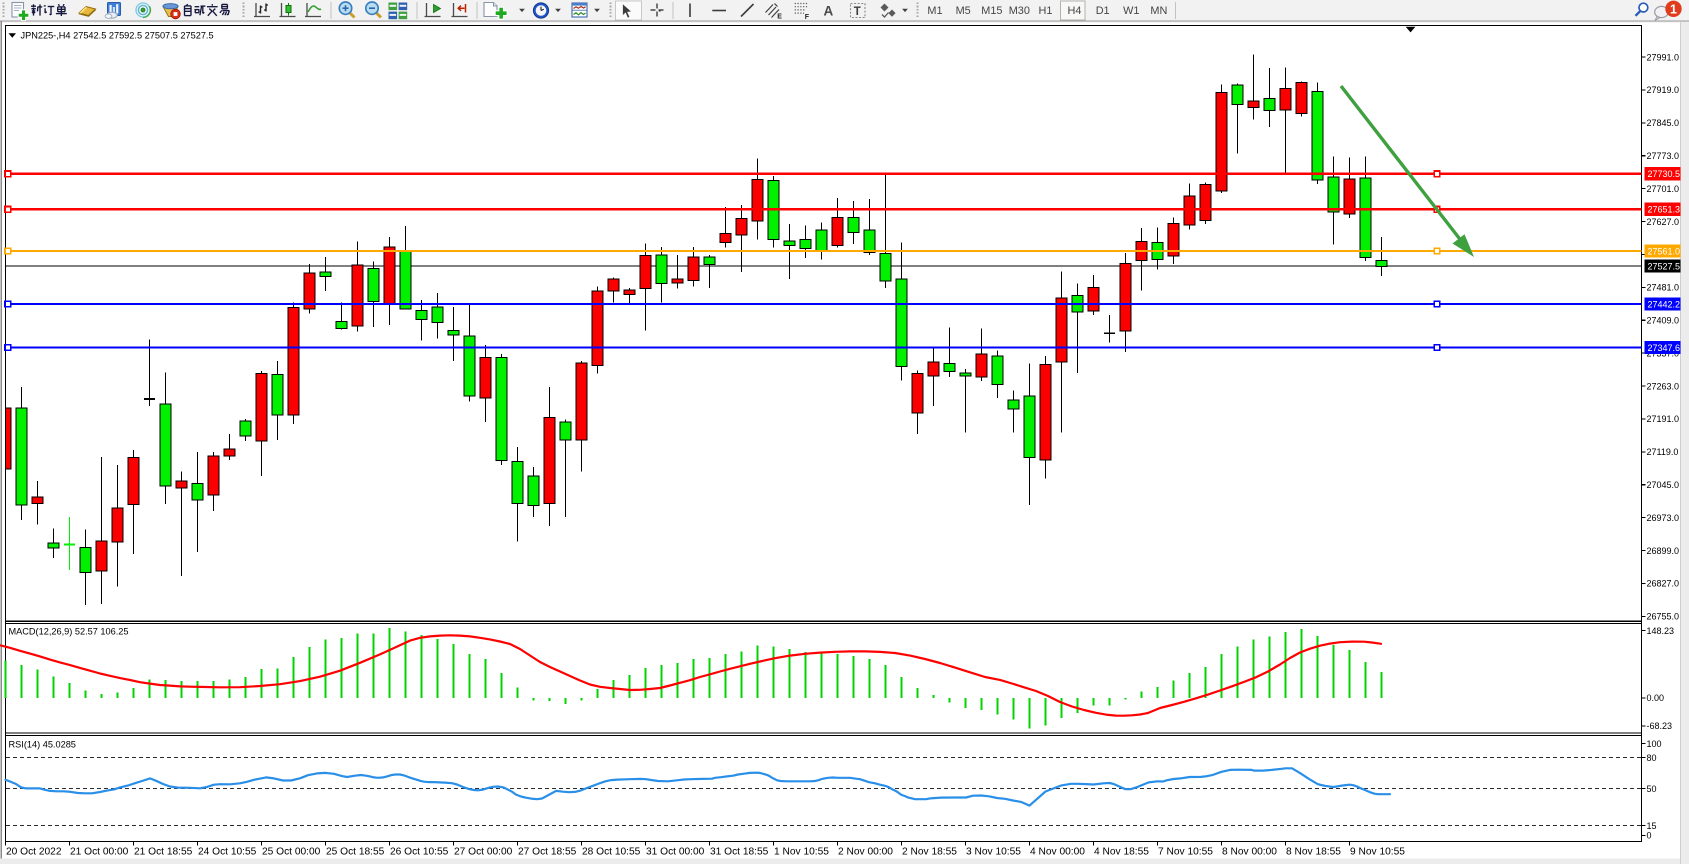 Image resolution: width=1689 pixels, height=864 pixels. Describe the element at coordinates (419, 852) in the screenshot. I see `svg-text: 26 Oct 10:55` at that location.